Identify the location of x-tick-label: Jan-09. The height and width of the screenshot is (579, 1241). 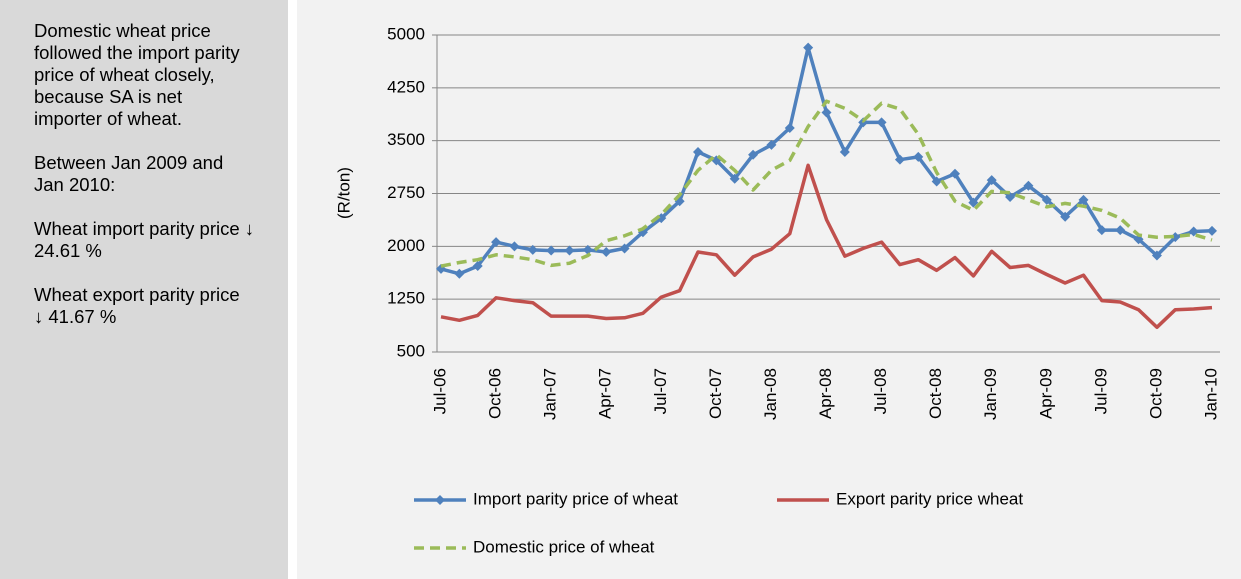
(990, 394).